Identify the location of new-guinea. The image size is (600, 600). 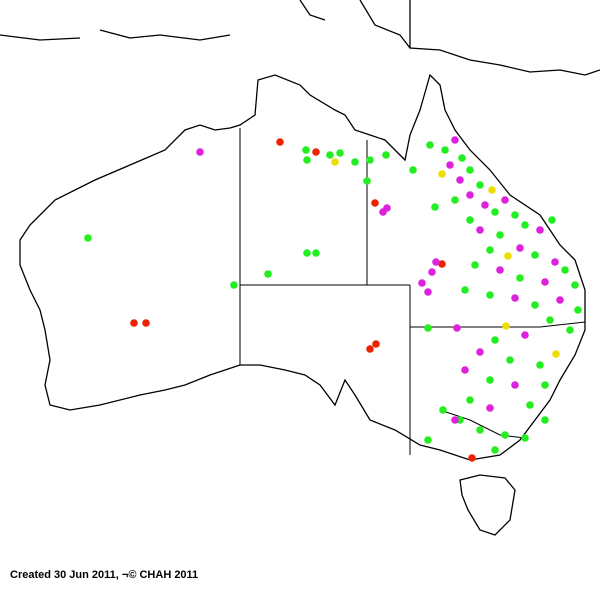
(300, 38).